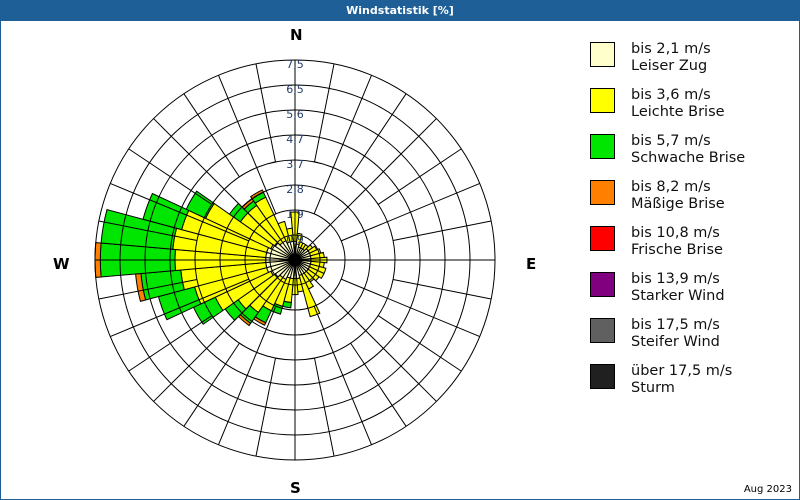 The height and width of the screenshot is (500, 800). What do you see at coordinates (295, 64) in the screenshot?
I see `ring-label: 7,5` at bounding box center [295, 64].